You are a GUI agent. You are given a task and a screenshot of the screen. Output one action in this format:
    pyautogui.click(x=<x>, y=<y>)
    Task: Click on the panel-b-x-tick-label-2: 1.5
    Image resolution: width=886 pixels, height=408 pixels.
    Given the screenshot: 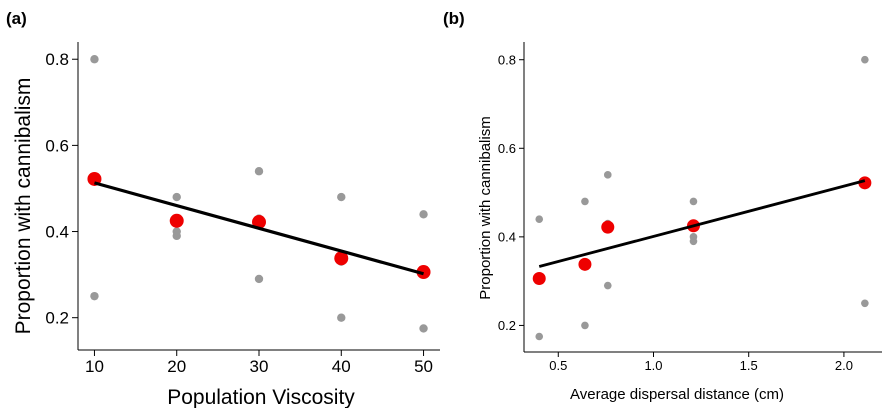 What is the action you would take?
    pyautogui.click(x=749, y=365)
    